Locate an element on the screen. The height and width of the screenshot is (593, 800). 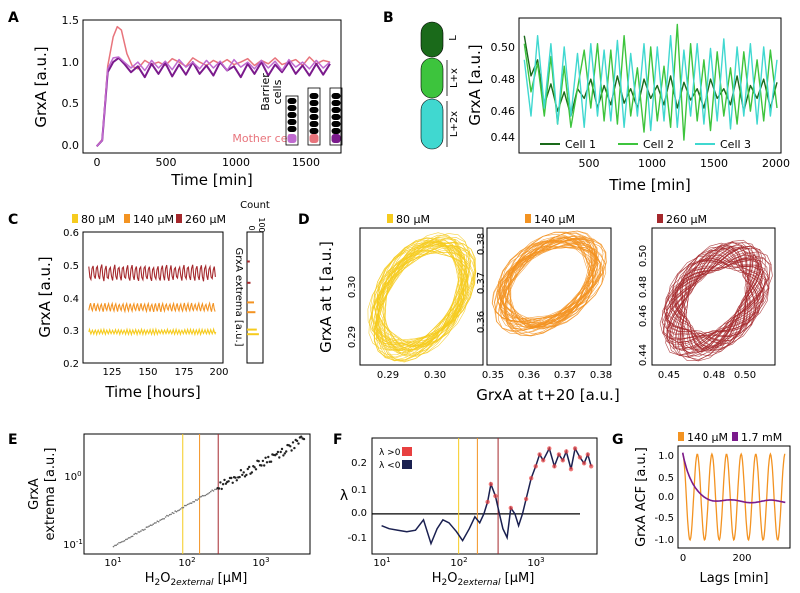
c-legend-label-3: 260 μM is located at coordinates (205, 219).